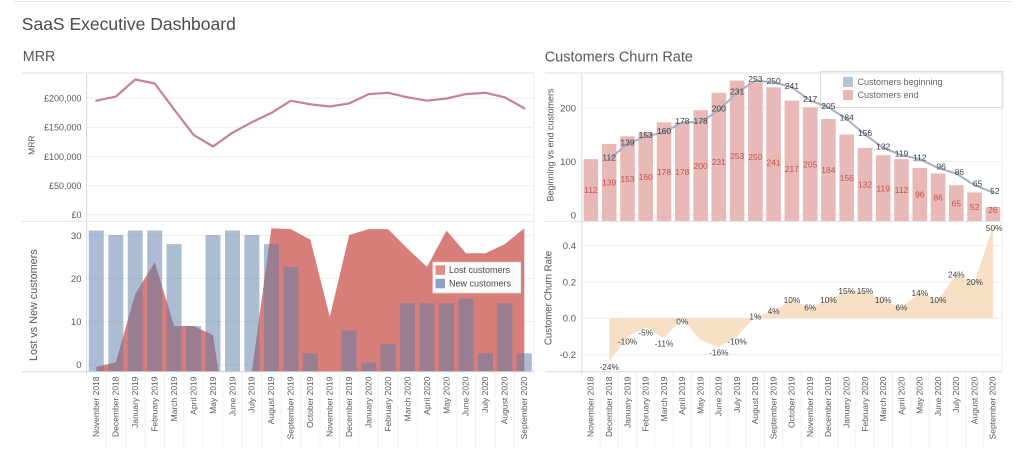  What do you see at coordinates (39, 57) in the screenshot?
I see `svg-text: MRR` at bounding box center [39, 57].